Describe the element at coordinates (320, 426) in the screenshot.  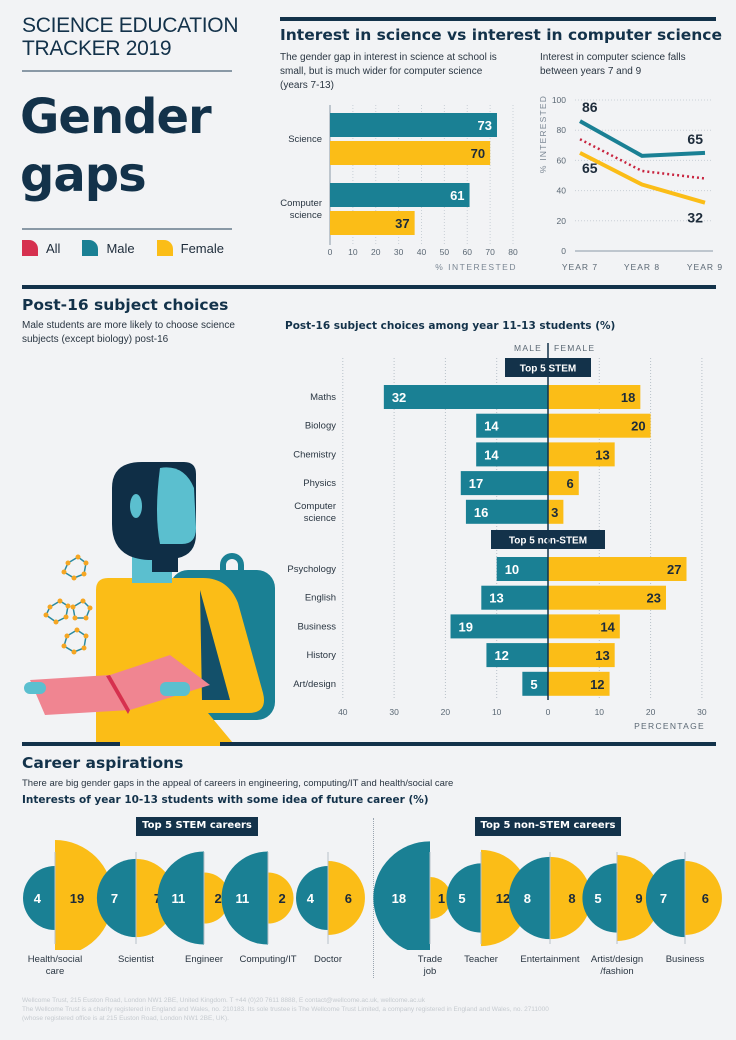
I see `category-label: Biology` at that location.